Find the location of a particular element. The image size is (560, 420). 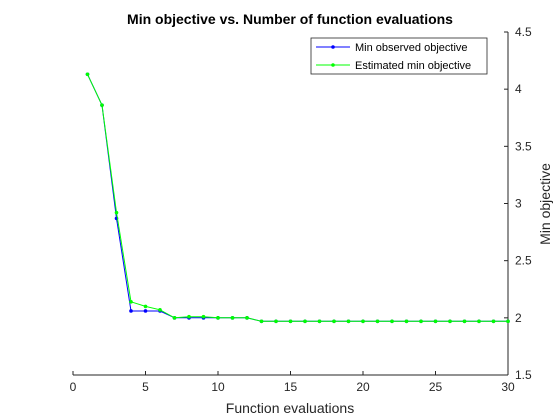

x-tick-label: 20 is located at coordinates (363, 387).